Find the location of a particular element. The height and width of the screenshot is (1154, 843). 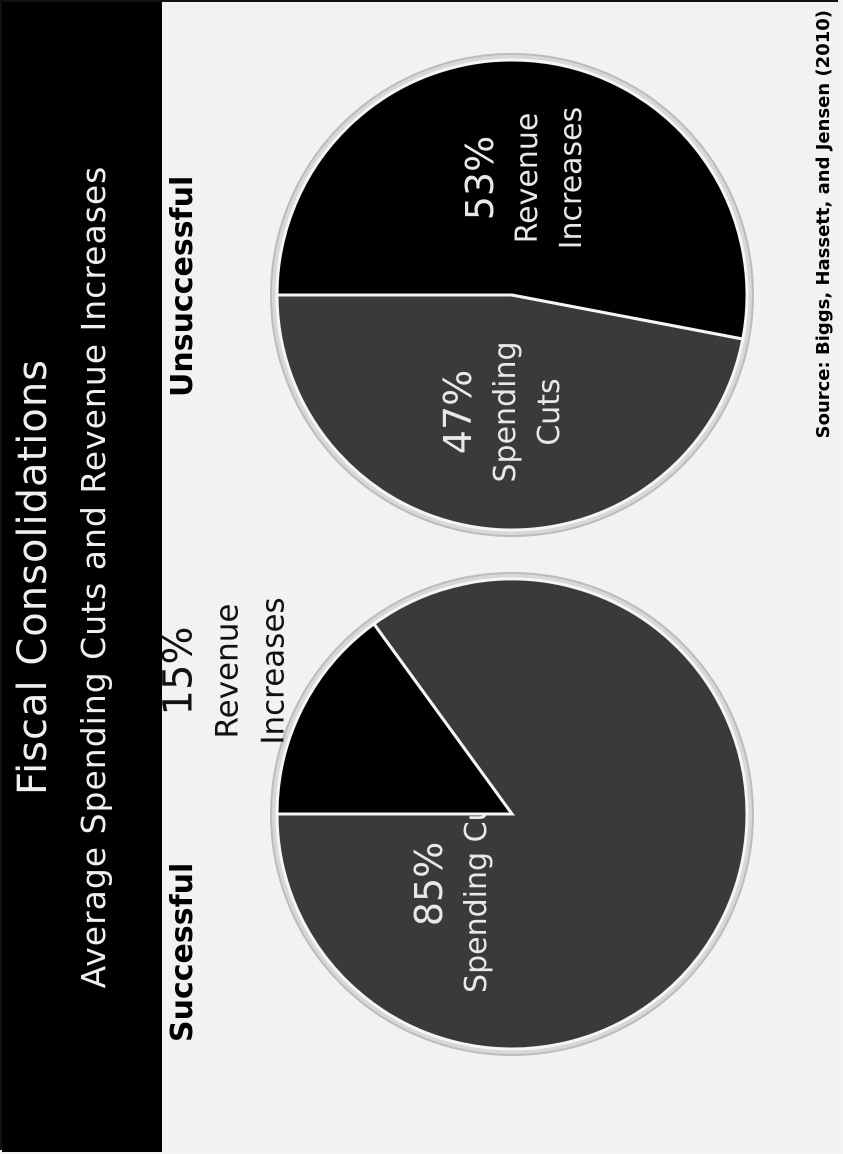

chart-title-successful: Successful is located at coordinates (182, 952).